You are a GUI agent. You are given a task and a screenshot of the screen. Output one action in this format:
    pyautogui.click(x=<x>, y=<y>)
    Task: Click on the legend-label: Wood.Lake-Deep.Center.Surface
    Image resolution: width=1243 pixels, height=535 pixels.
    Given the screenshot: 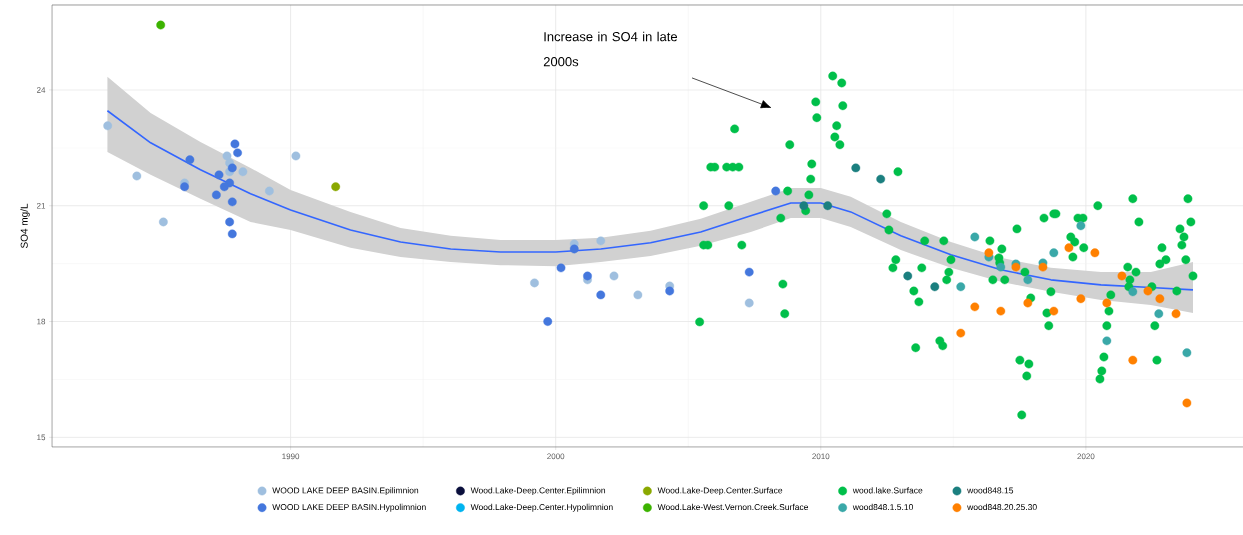 What is the action you would take?
    pyautogui.click(x=720, y=491)
    